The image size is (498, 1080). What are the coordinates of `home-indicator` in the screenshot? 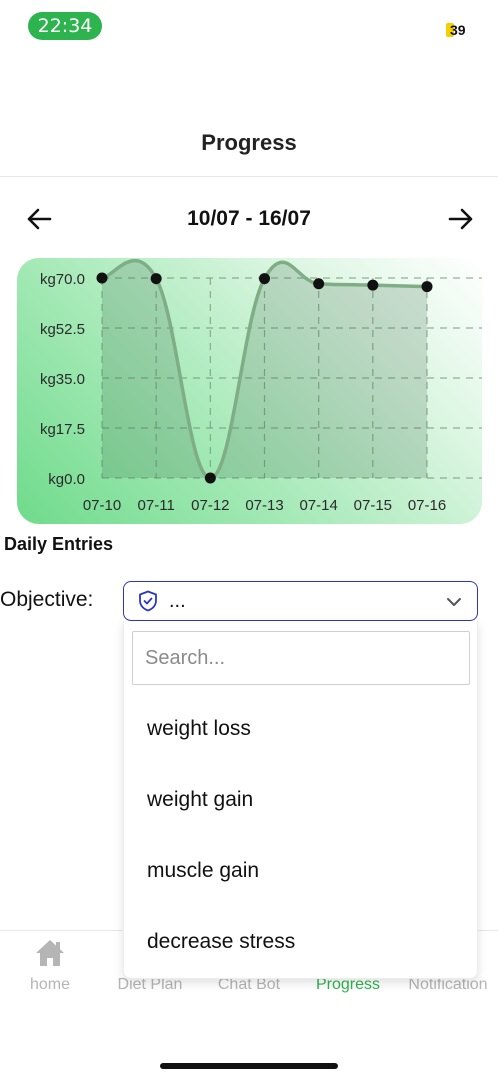 It's located at (249, 1066).